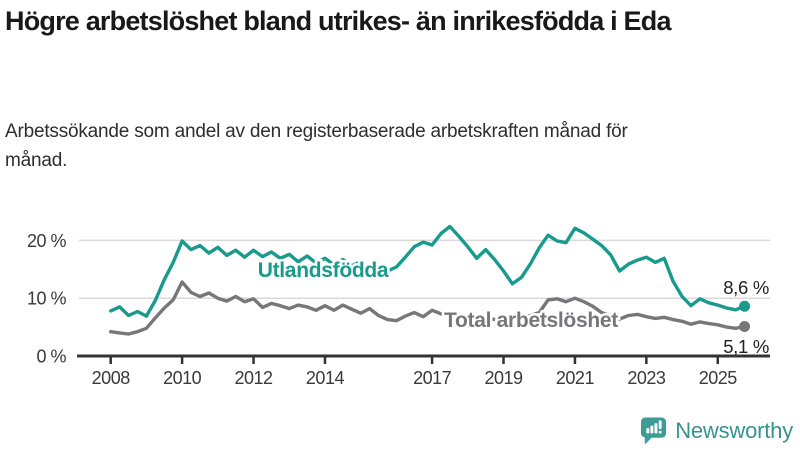 This screenshot has height=450, width=800. Describe the element at coordinates (51, 357) in the screenshot. I see `y-tick-label: 0 %` at that location.